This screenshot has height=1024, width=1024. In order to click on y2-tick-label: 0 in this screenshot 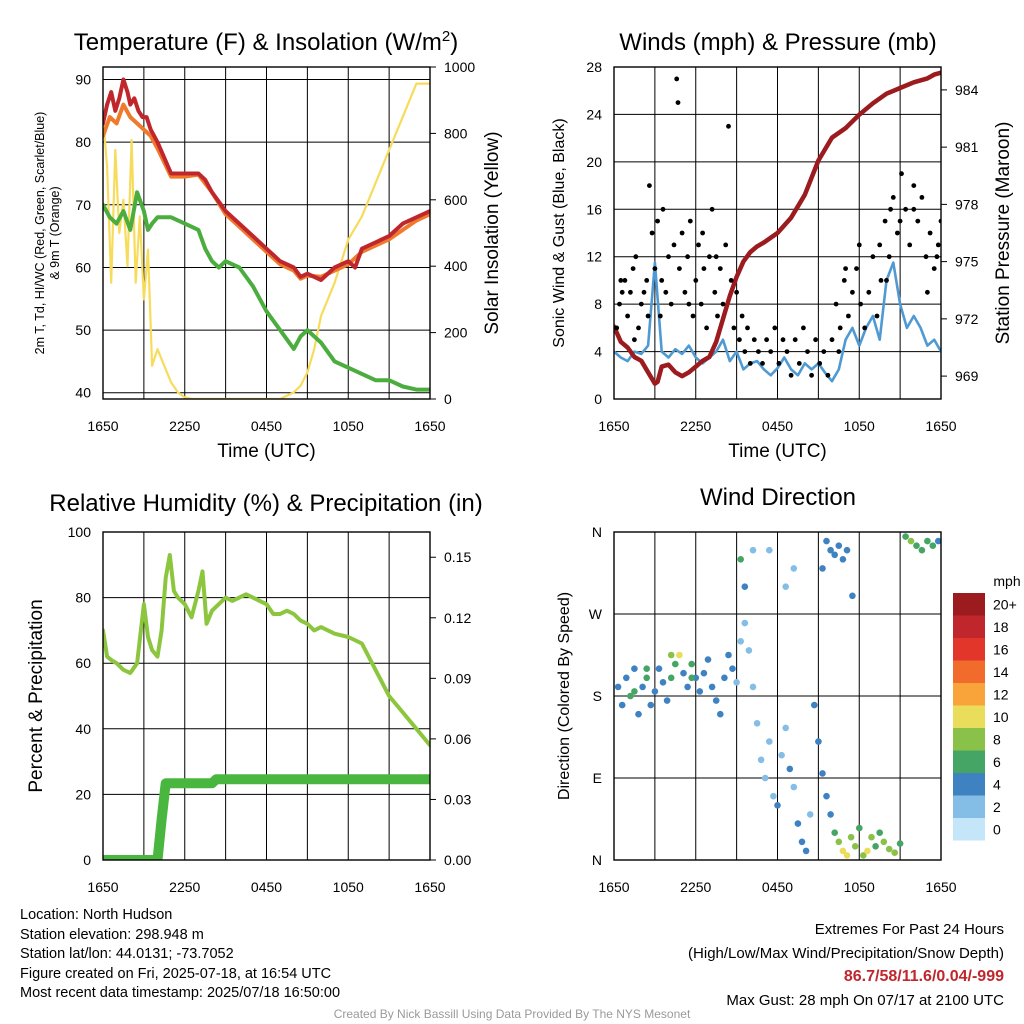, I will do `click(448, 399)`.